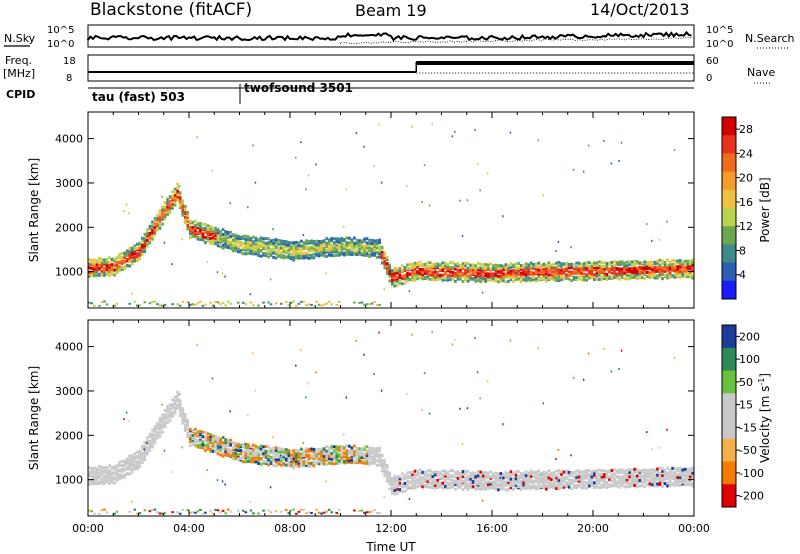  I want to click on nave-label: Nave, so click(761, 72).